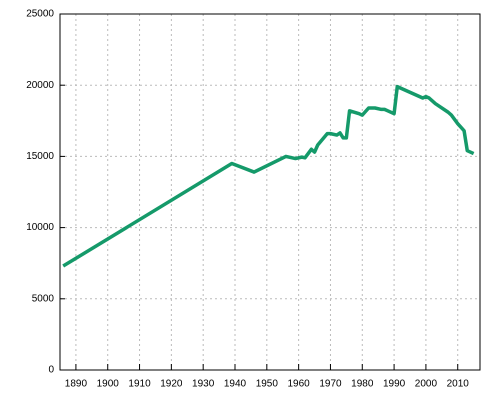 The width and height of the screenshot is (500, 405). I want to click on y-tick-label: 15000, so click(40, 156).